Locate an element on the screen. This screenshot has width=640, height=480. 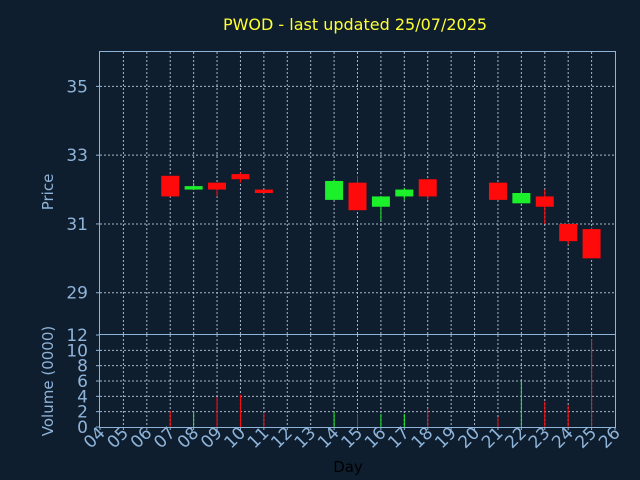
x-axis-label: Day is located at coordinates (348, 467).